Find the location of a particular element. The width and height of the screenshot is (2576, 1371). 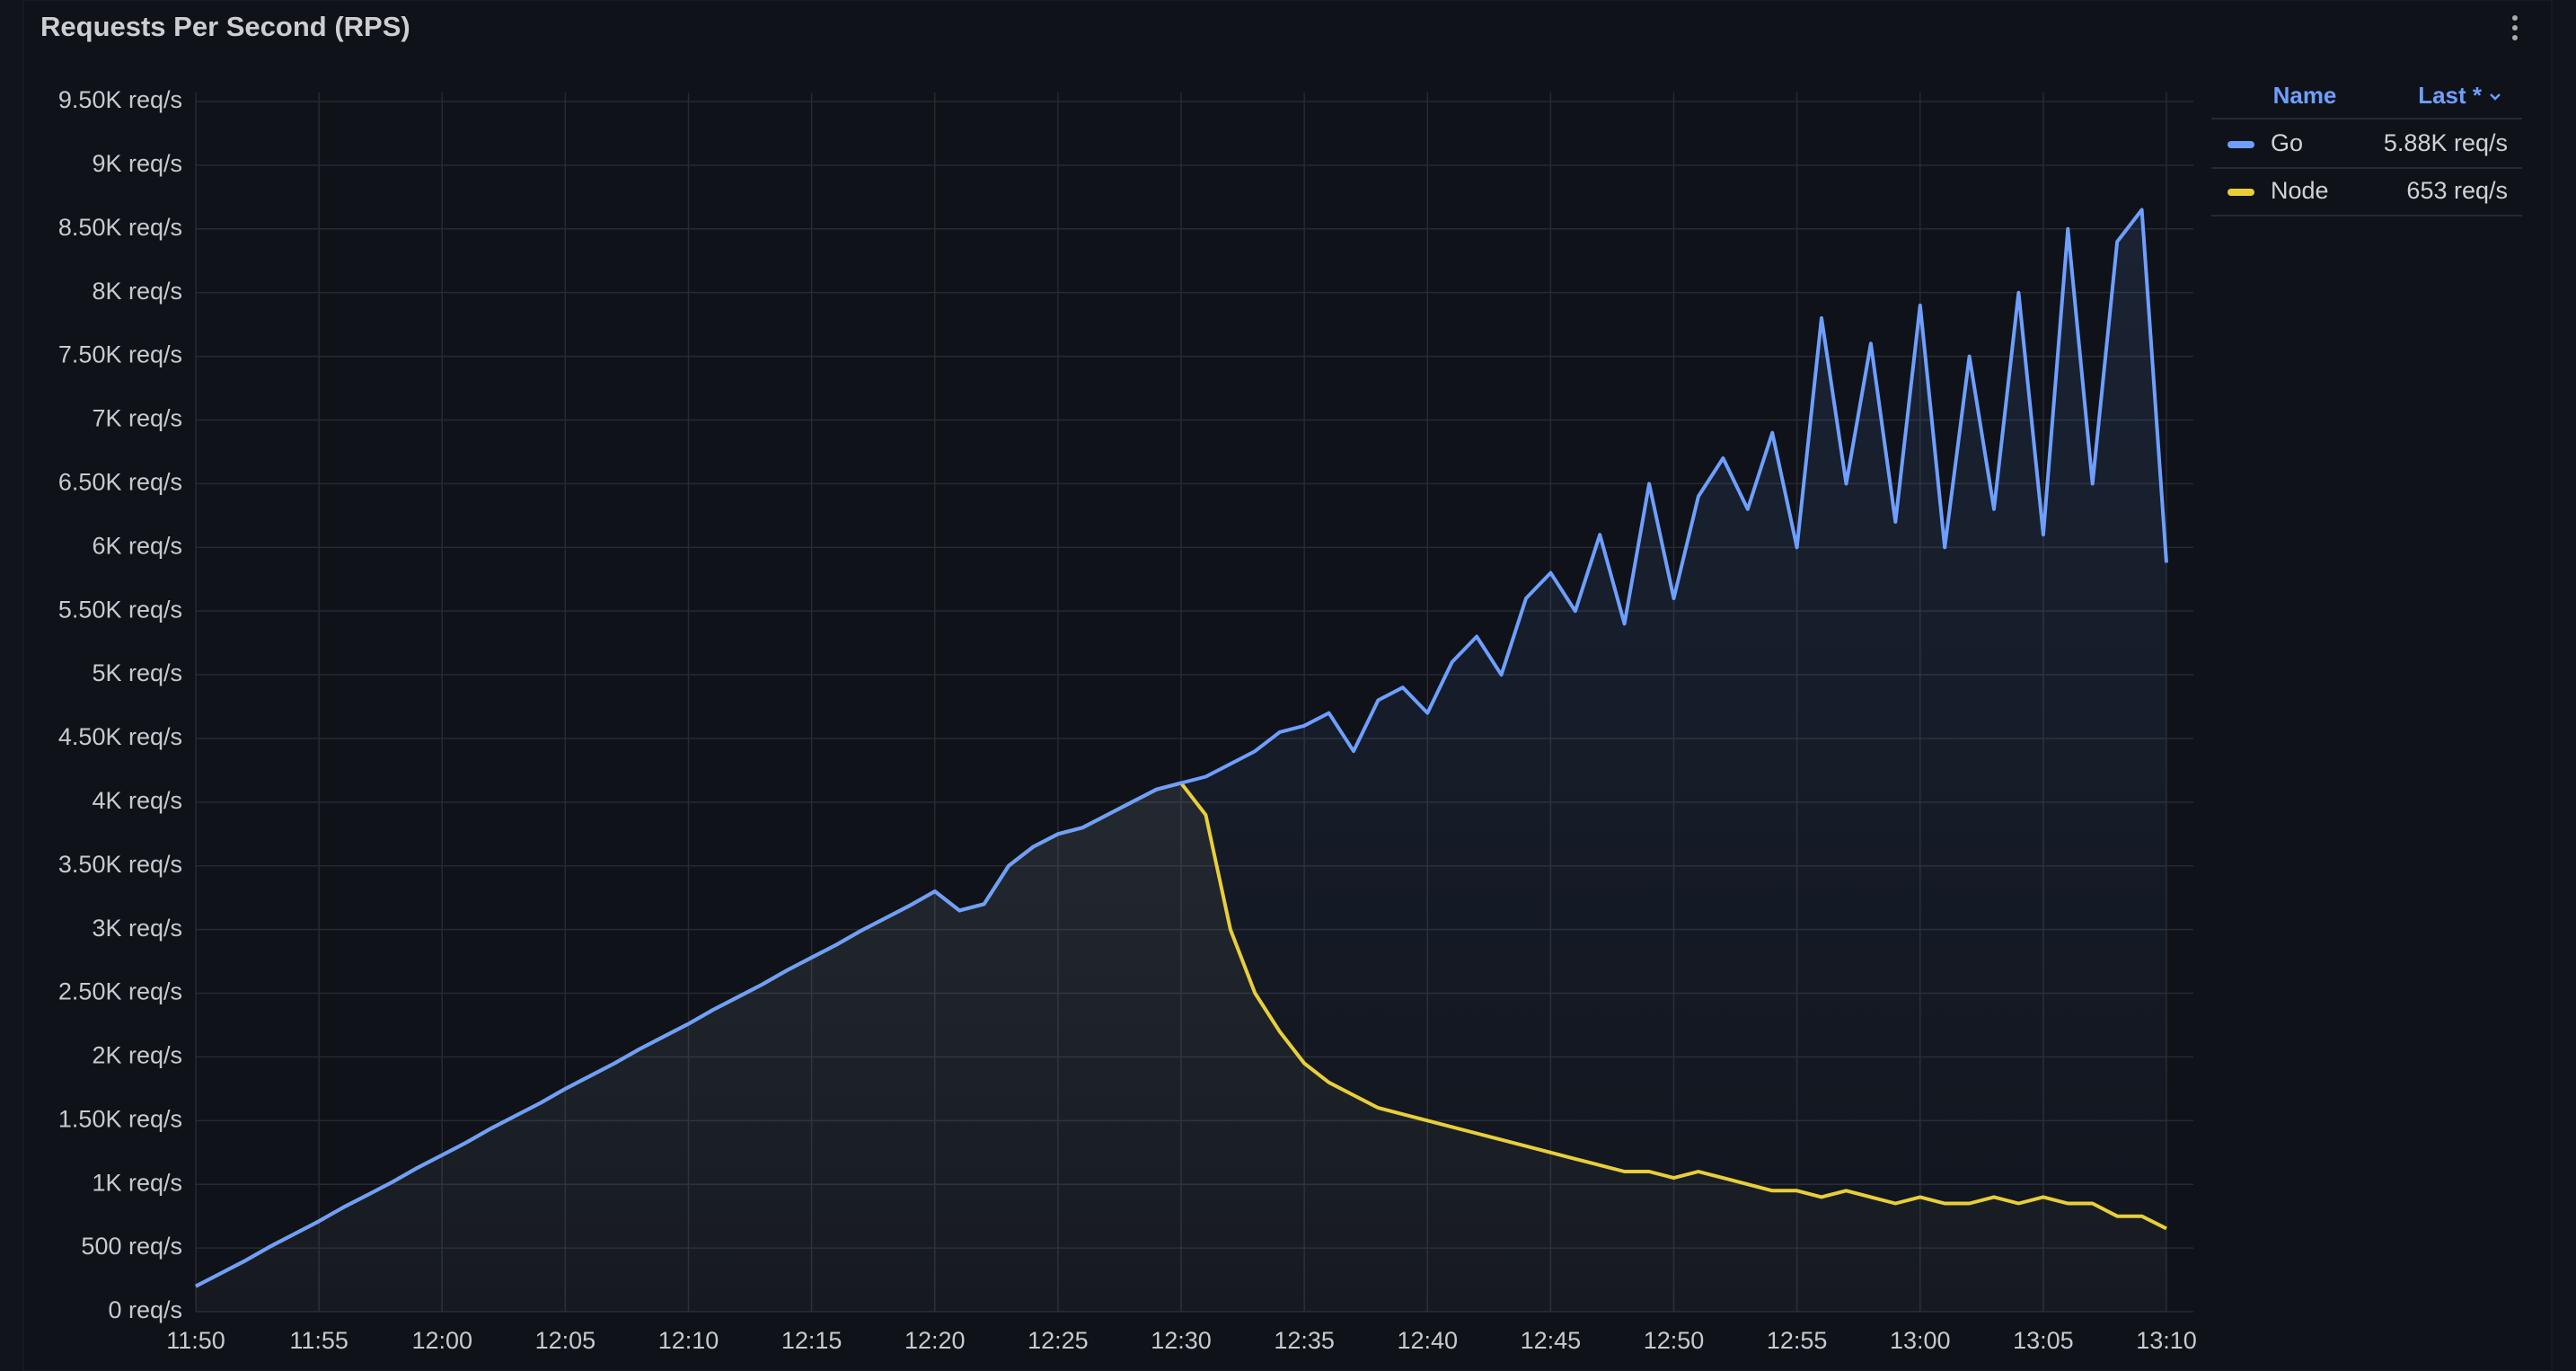

y-tick-label: 5K req/s is located at coordinates (137, 672).